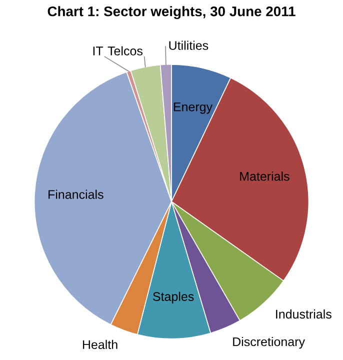 This screenshot has height=360, width=343. What do you see at coordinates (193, 108) in the screenshot?
I see `slice-label: Energy` at bounding box center [193, 108].